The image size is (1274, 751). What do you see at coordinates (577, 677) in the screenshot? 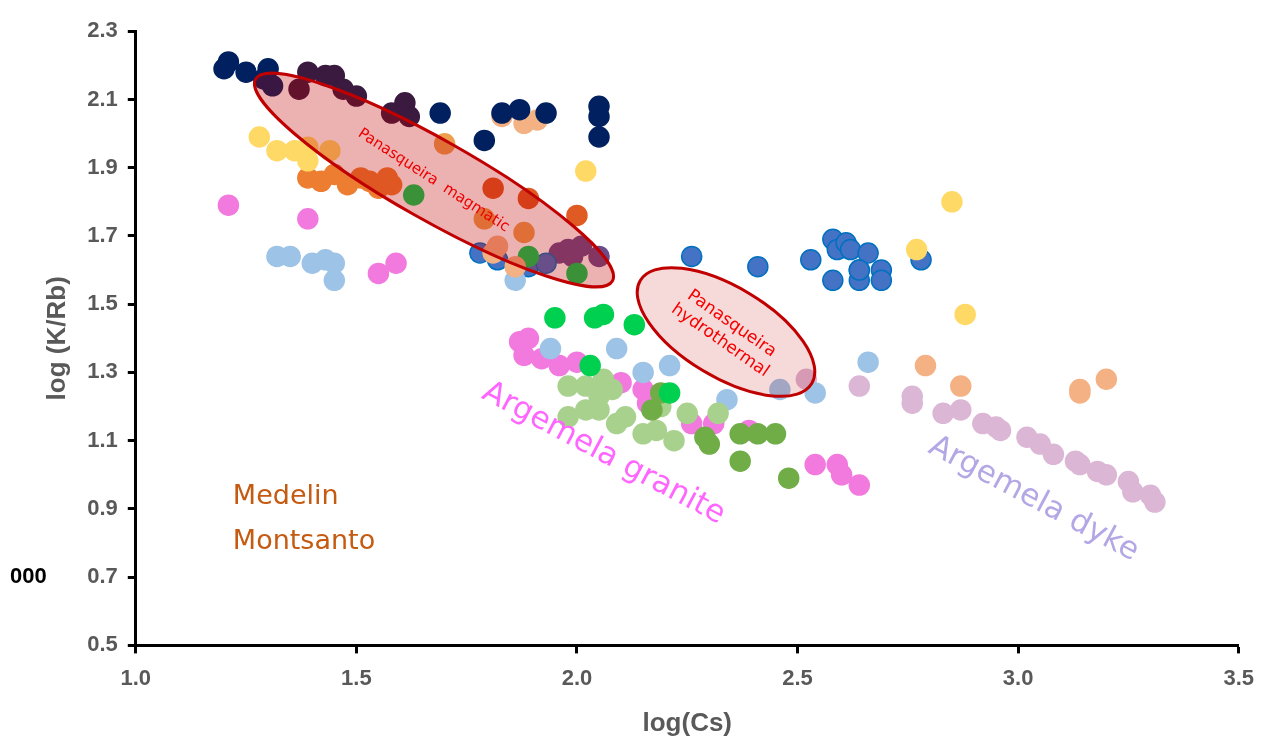
I see `x-tick-label: 2.0` at bounding box center [577, 677].